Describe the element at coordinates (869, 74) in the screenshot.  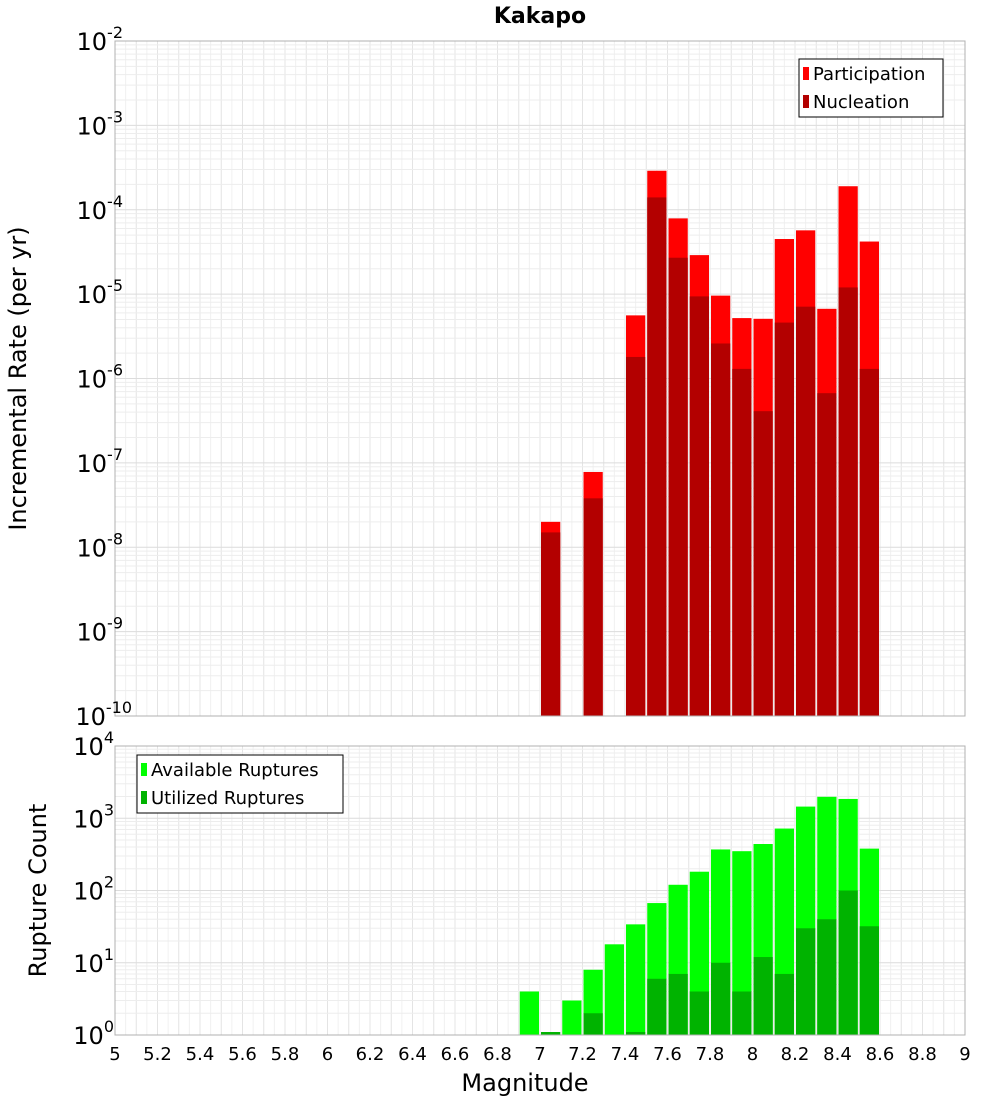
I see `participation-legend-label: Participation` at that location.